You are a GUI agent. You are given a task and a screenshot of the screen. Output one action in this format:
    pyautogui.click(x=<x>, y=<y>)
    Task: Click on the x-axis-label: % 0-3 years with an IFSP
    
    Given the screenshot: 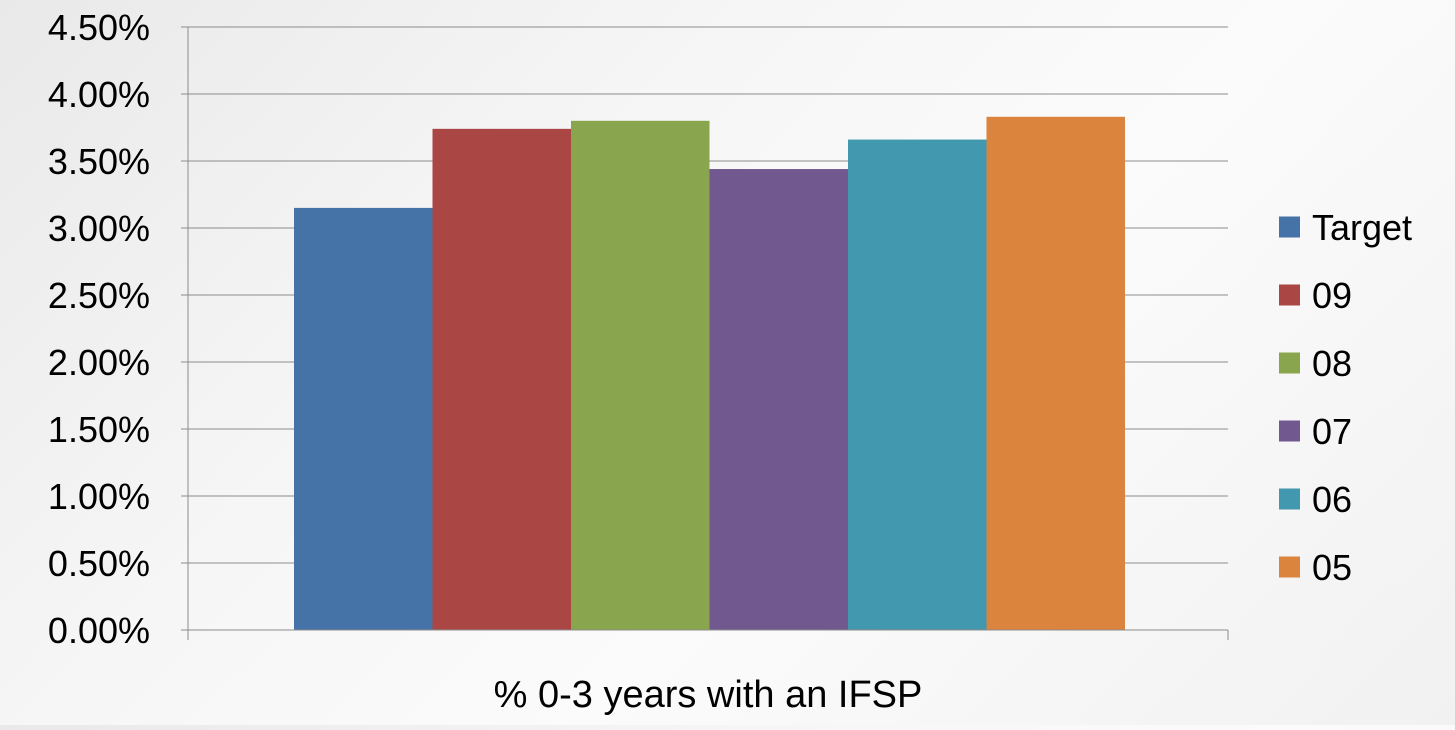 What is the action you would take?
    pyautogui.click(x=708, y=695)
    